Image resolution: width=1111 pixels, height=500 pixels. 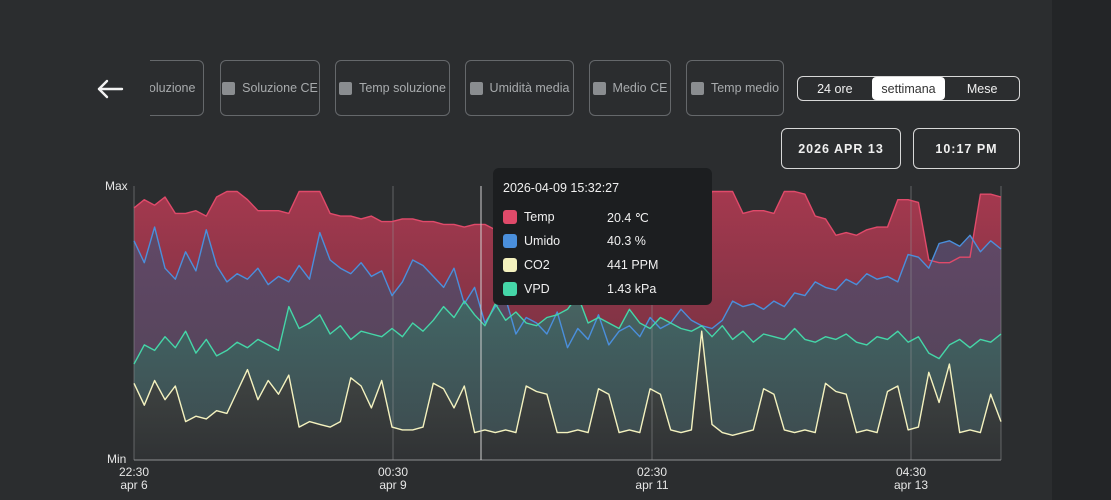 What do you see at coordinates (1081, 250) in the screenshot?
I see `side-panel` at bounding box center [1081, 250].